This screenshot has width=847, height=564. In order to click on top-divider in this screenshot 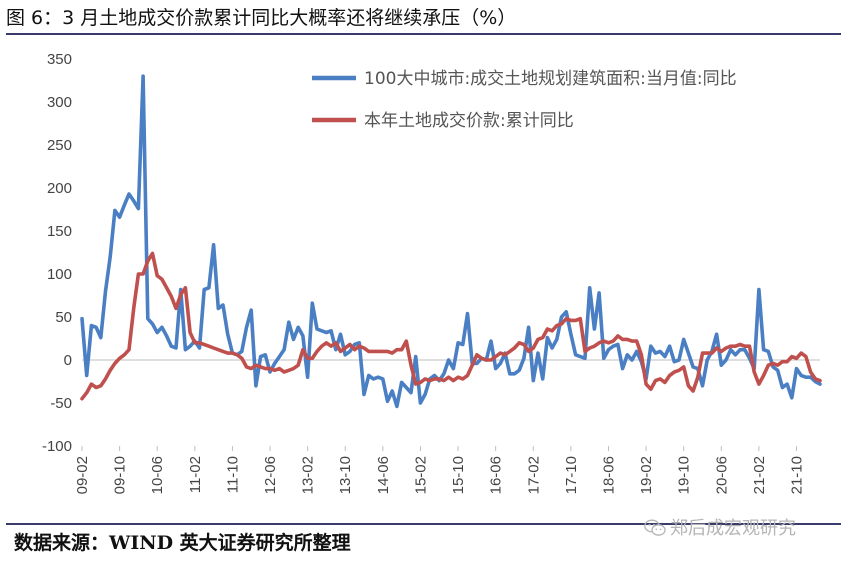, I will do `click(423, 34)`.